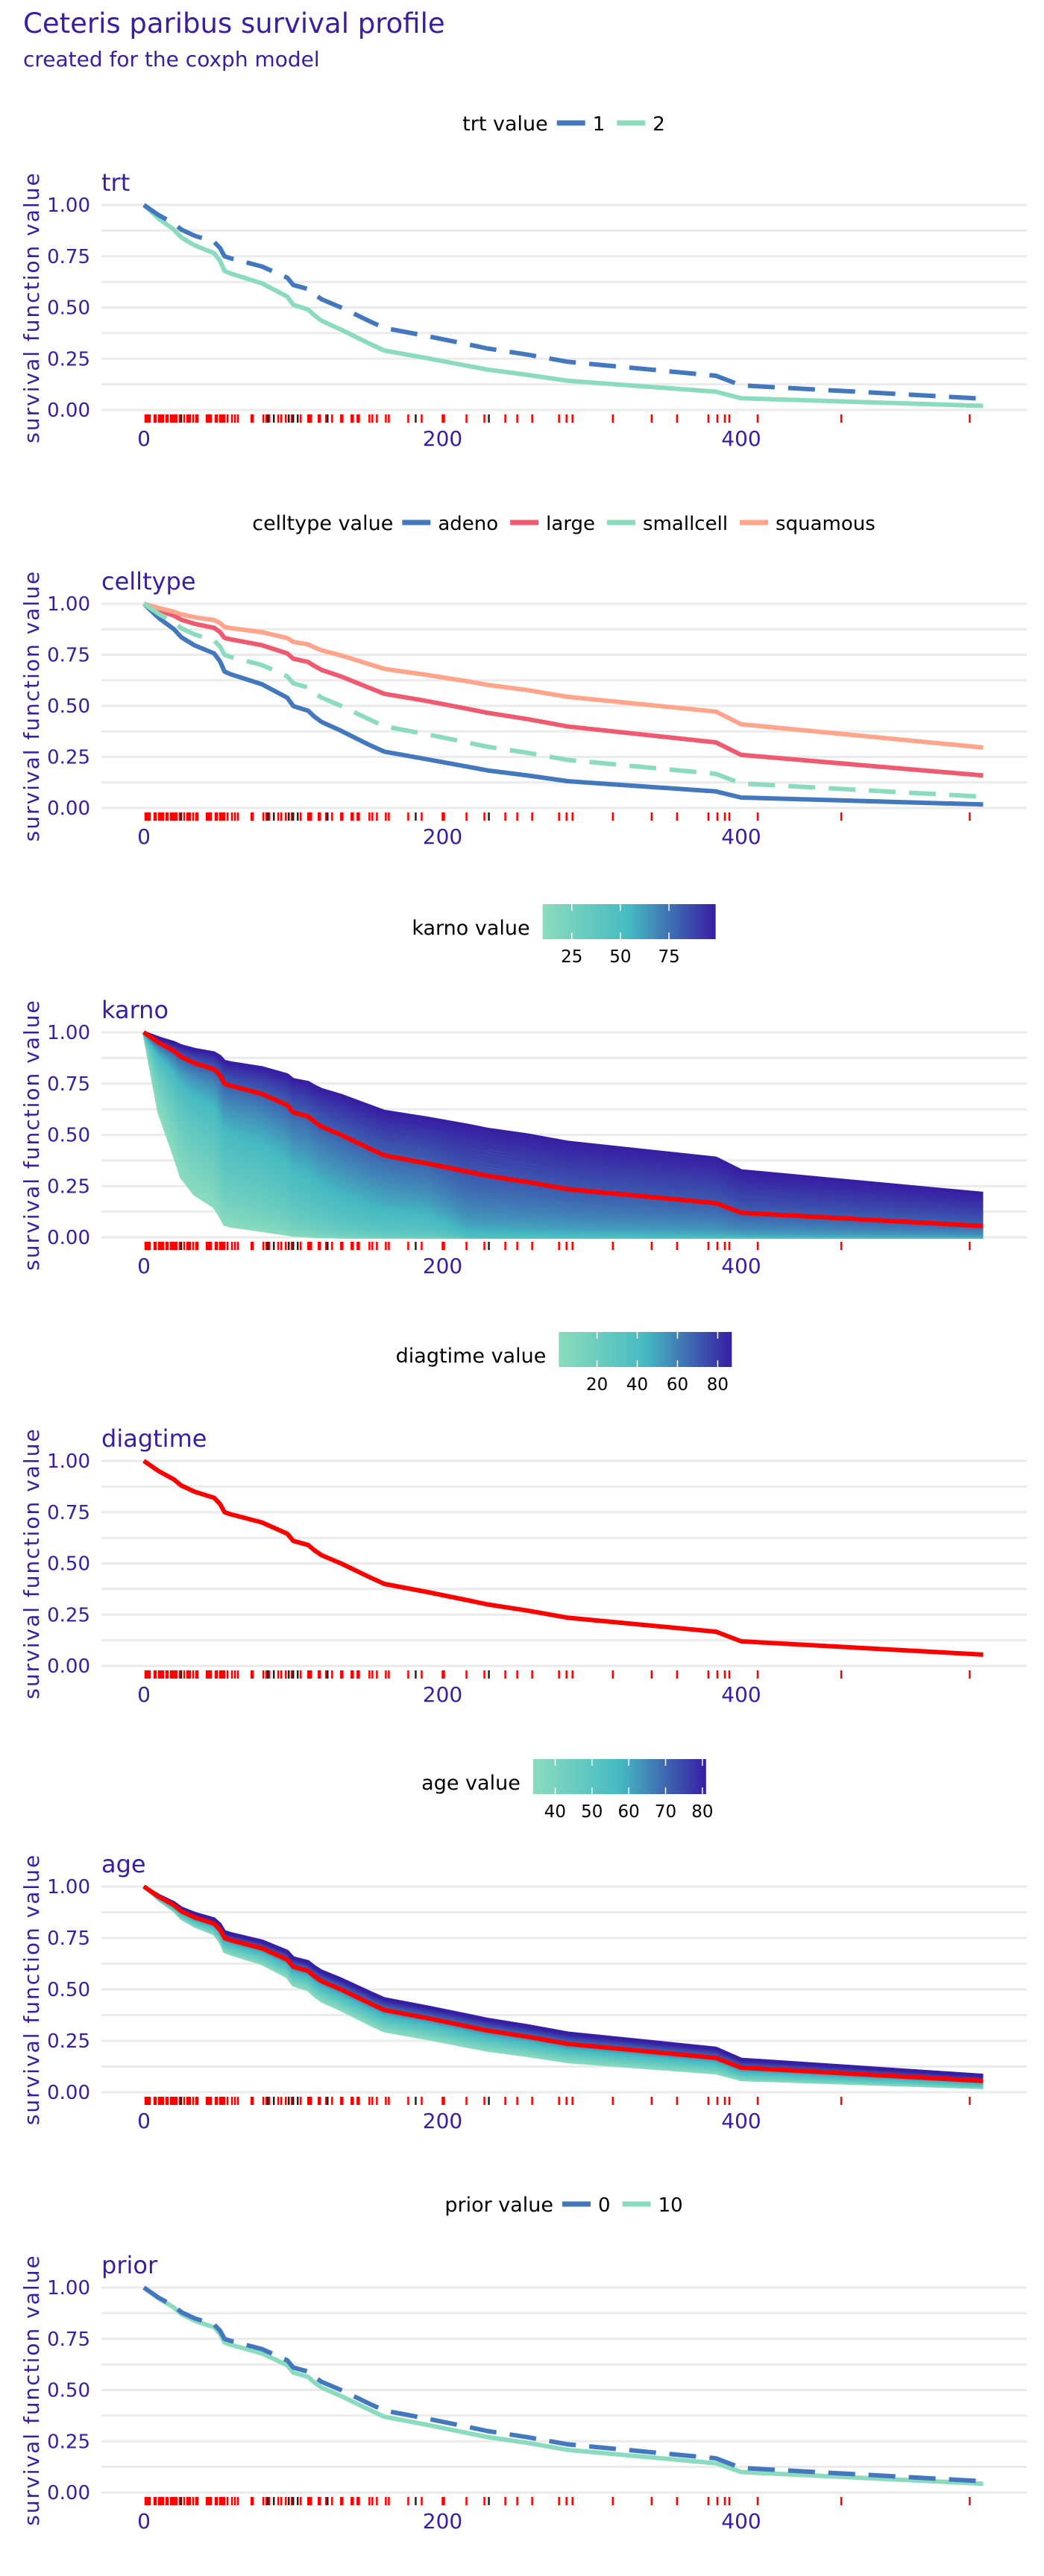  What do you see at coordinates (563, 676) in the screenshot?
I see `series-line-squamous` at bounding box center [563, 676].